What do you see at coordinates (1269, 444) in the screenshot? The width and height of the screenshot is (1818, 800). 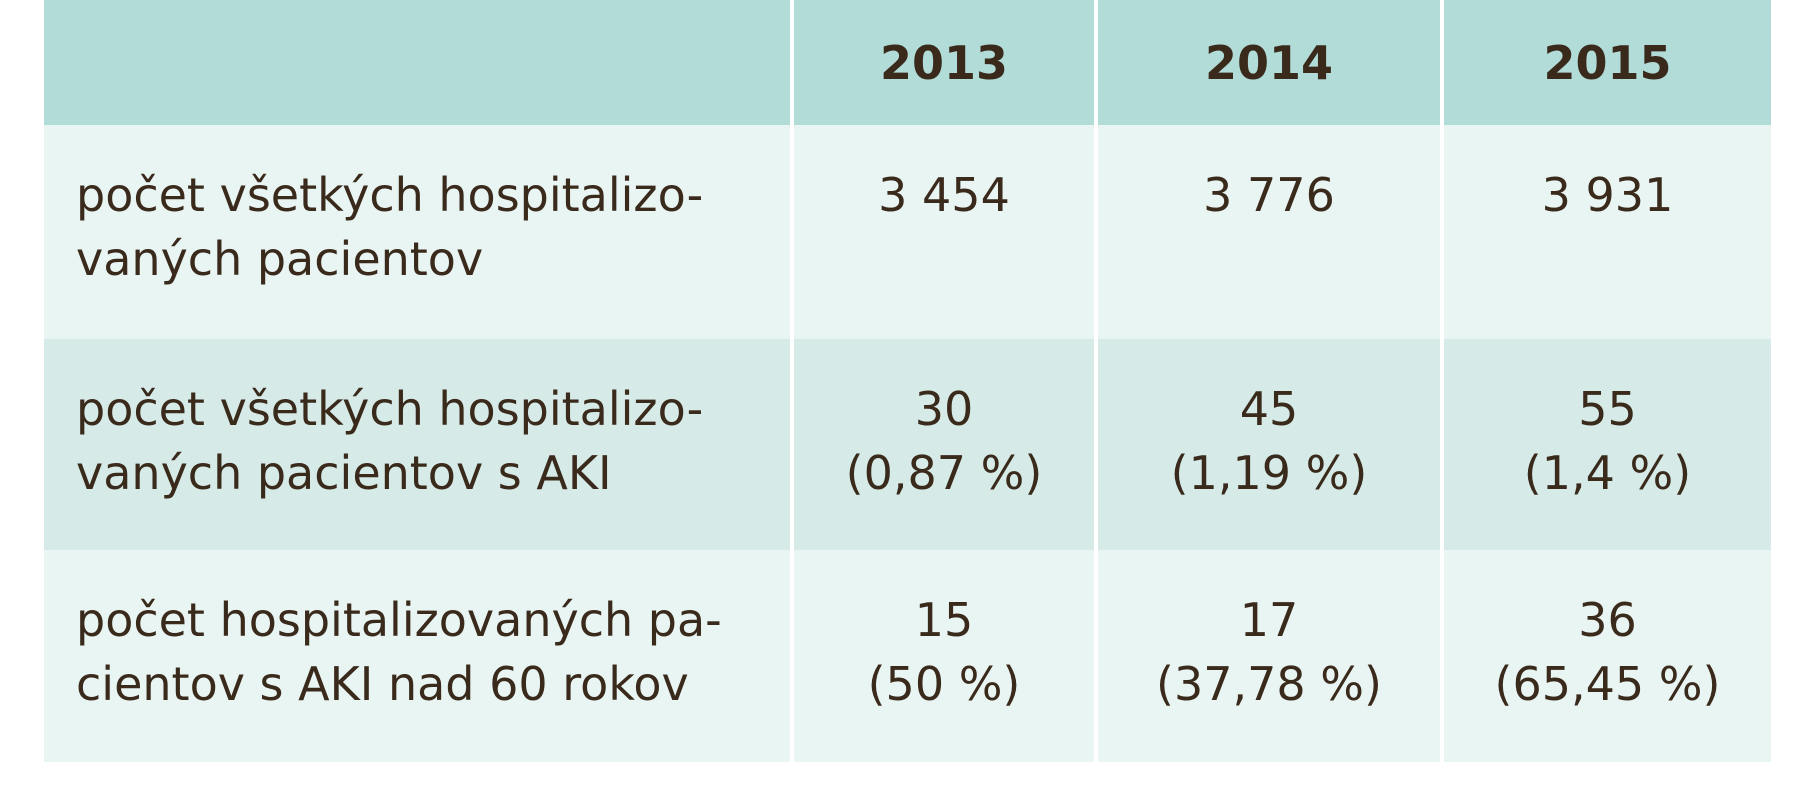 I see `table-cell: 45 (1,19 %)` at bounding box center [1269, 444].